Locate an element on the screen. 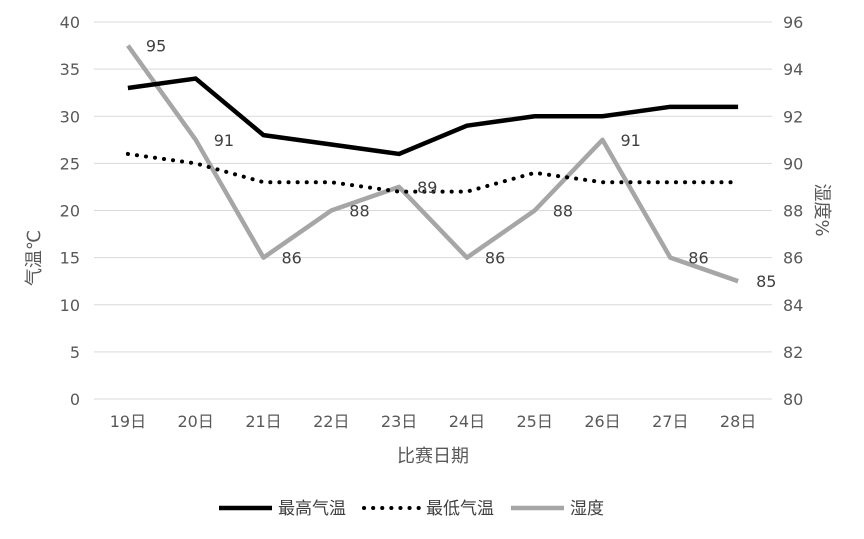 This screenshot has height=539, width=864. left-tick-label: 25 is located at coordinates (70, 163).